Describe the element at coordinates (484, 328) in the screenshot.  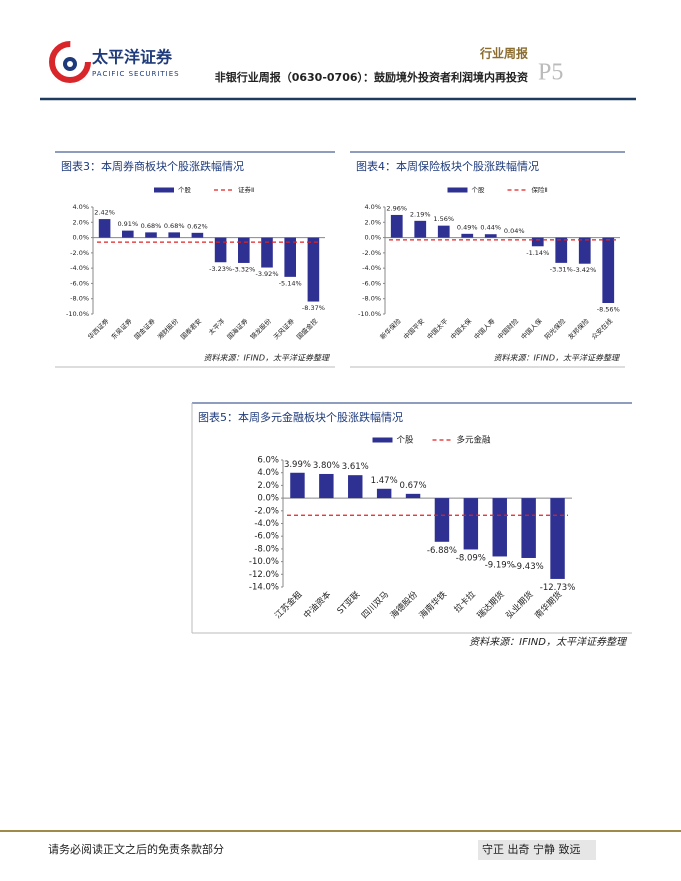
I see `x-tick-label: 中国人寿` at that location.